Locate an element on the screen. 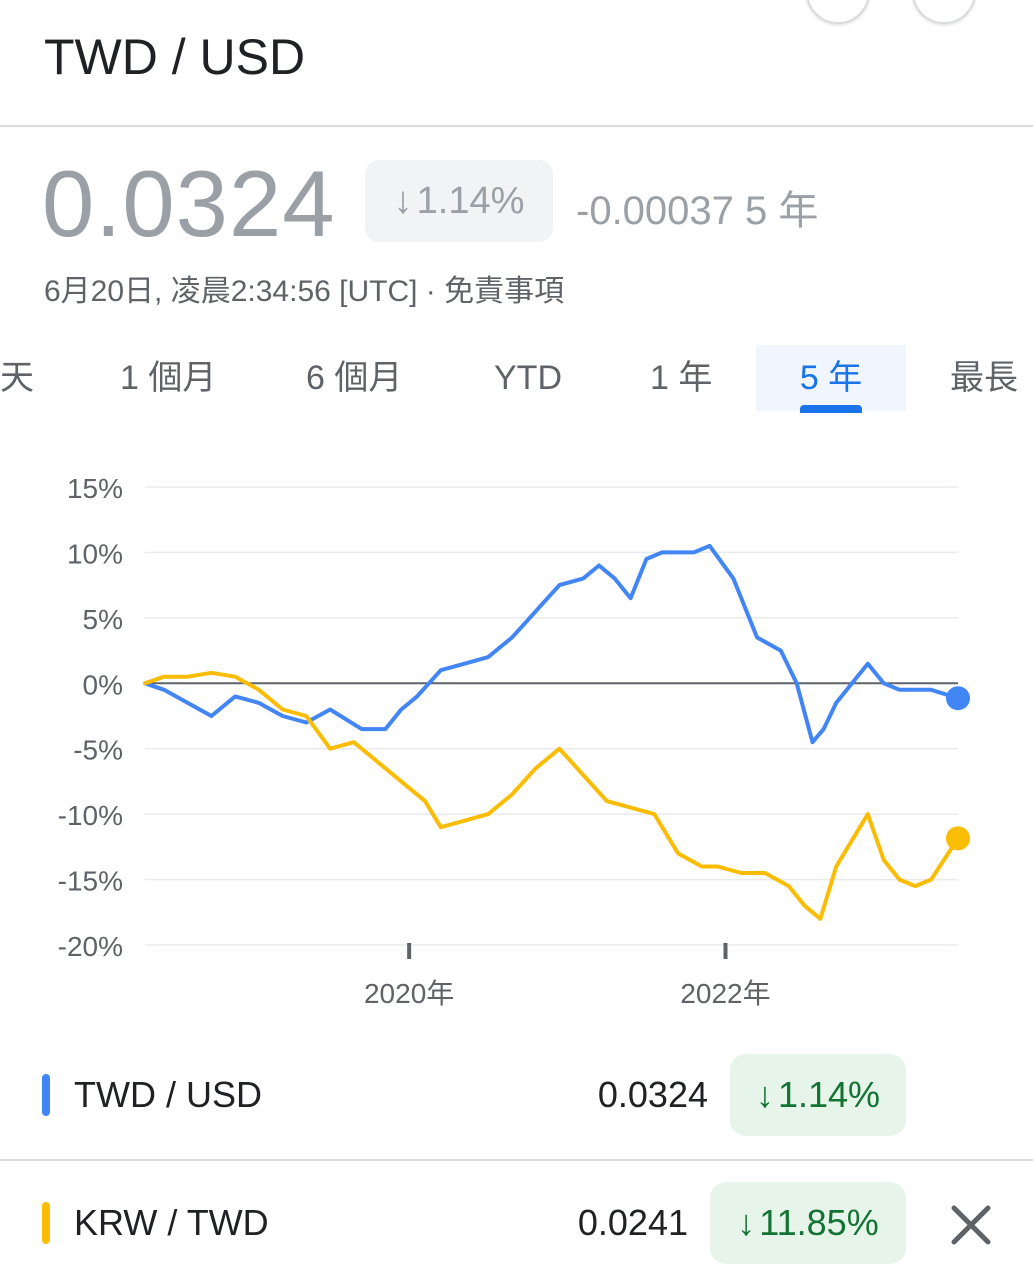  pair-title: TWD / USD is located at coordinates (175, 57).